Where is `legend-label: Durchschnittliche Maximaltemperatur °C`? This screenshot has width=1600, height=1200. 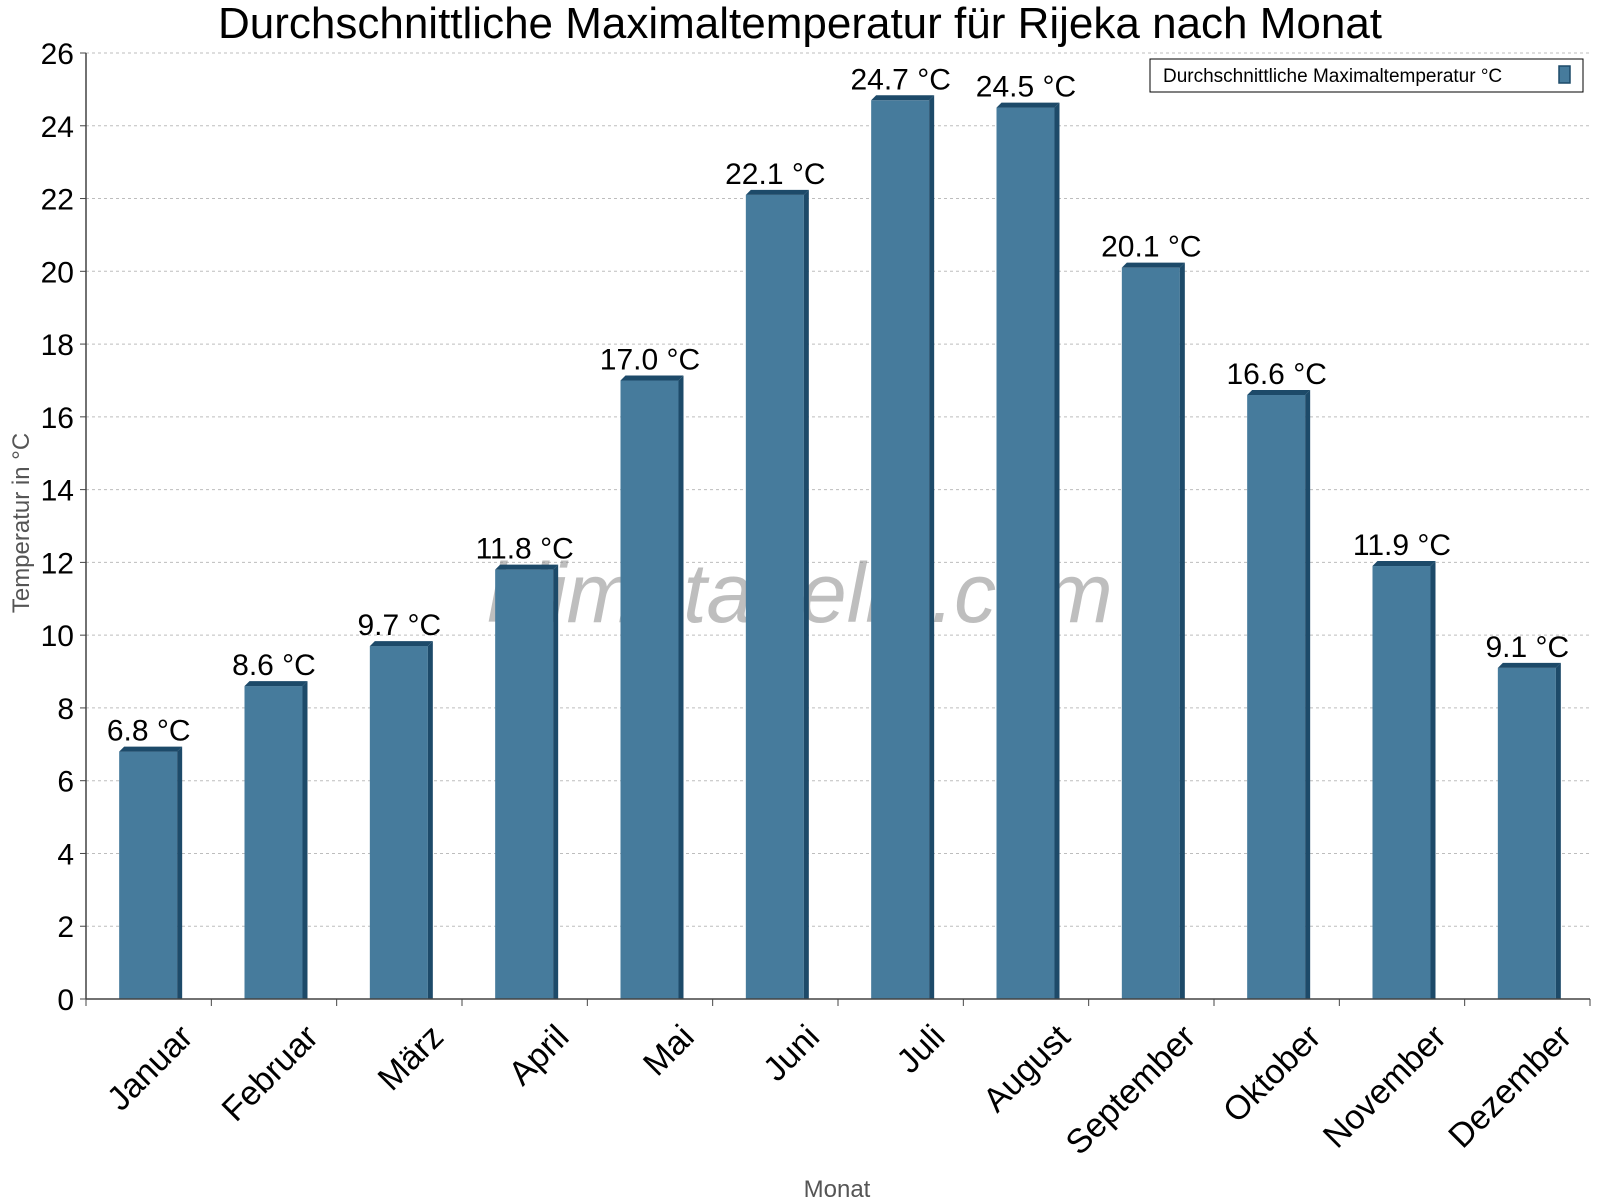 legend-label: Durchschnittliche Maximaltemperatur °C is located at coordinates (1332, 76).